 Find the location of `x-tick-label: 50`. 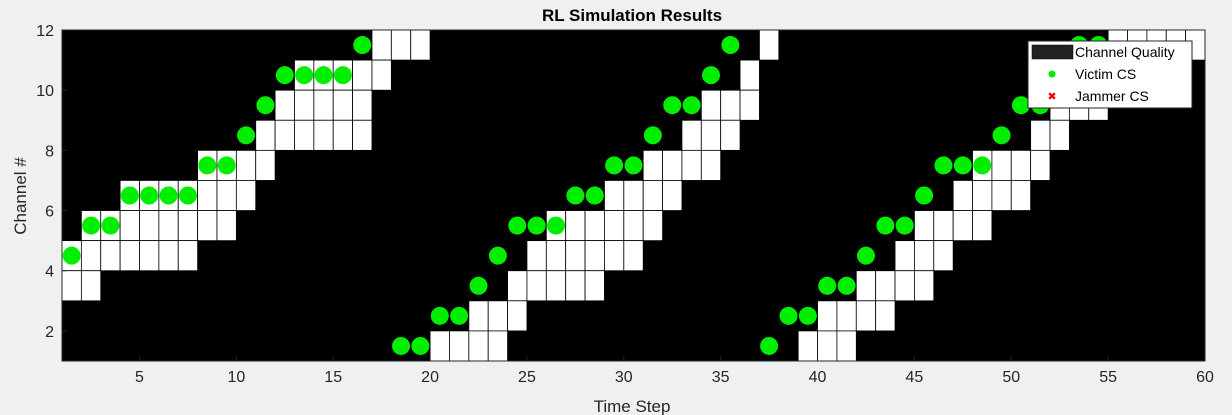

x-tick-label: 50 is located at coordinates (1011, 377).